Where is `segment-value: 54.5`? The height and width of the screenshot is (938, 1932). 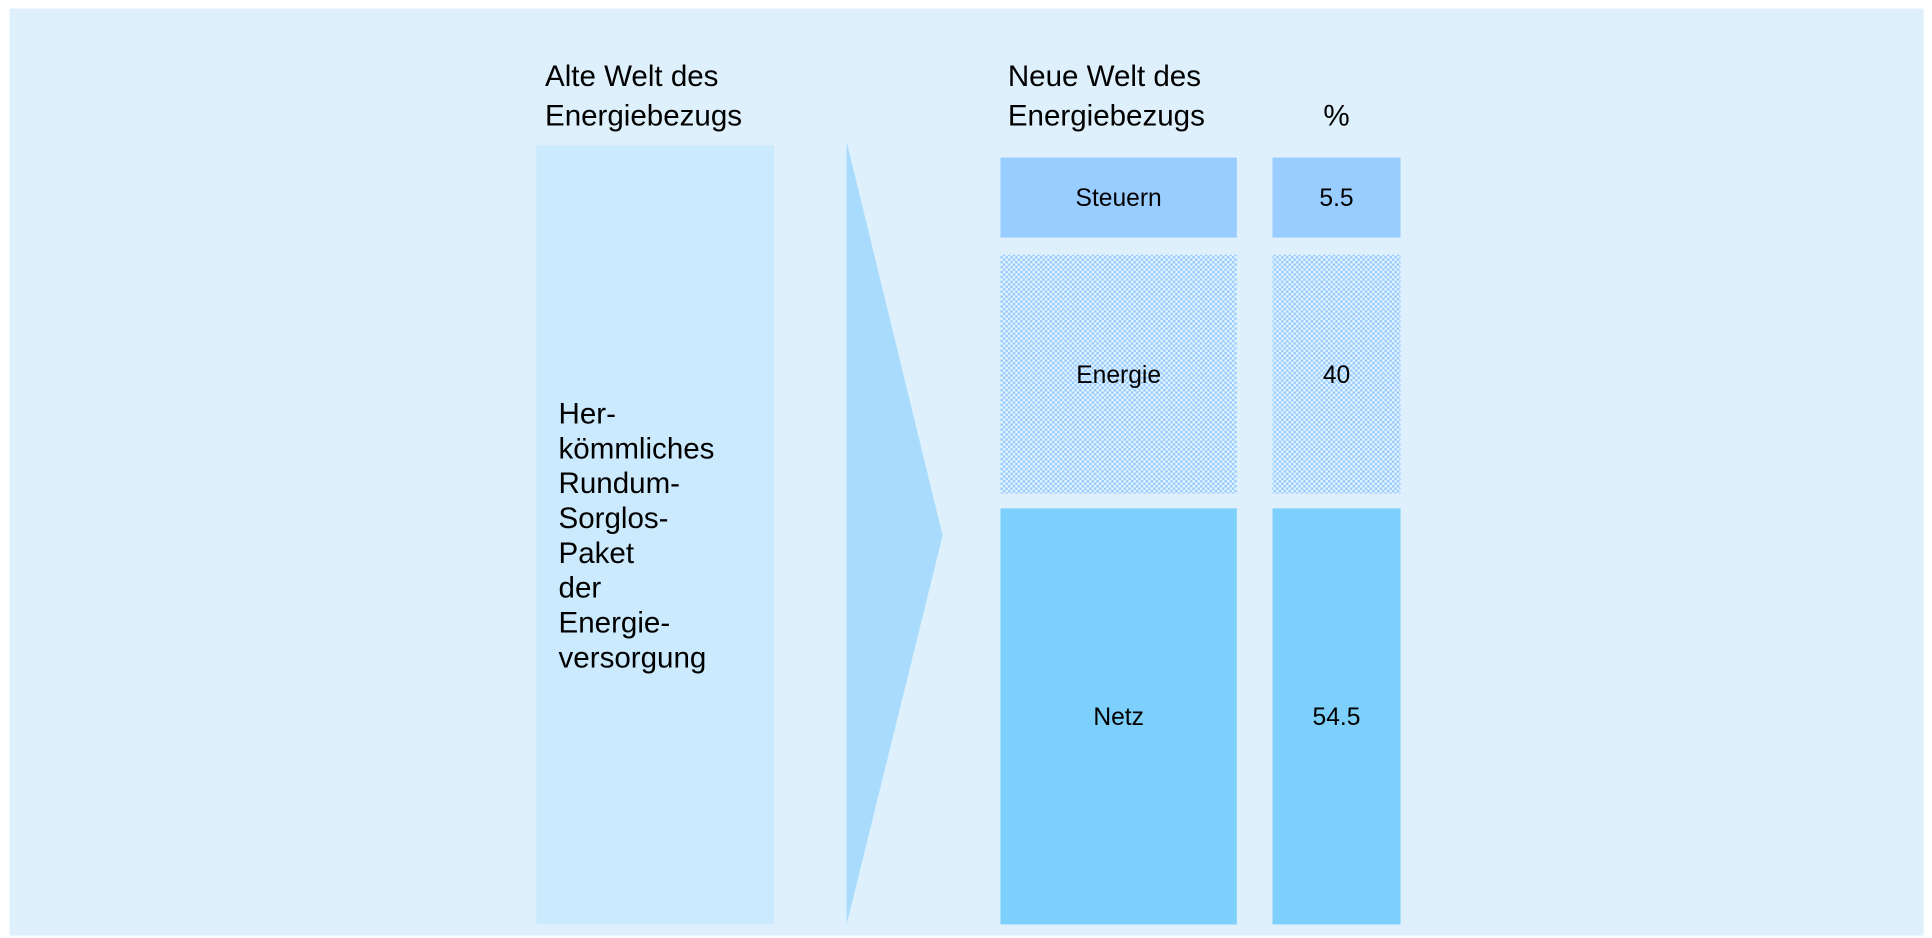 segment-value: 54.5 is located at coordinates (1337, 717).